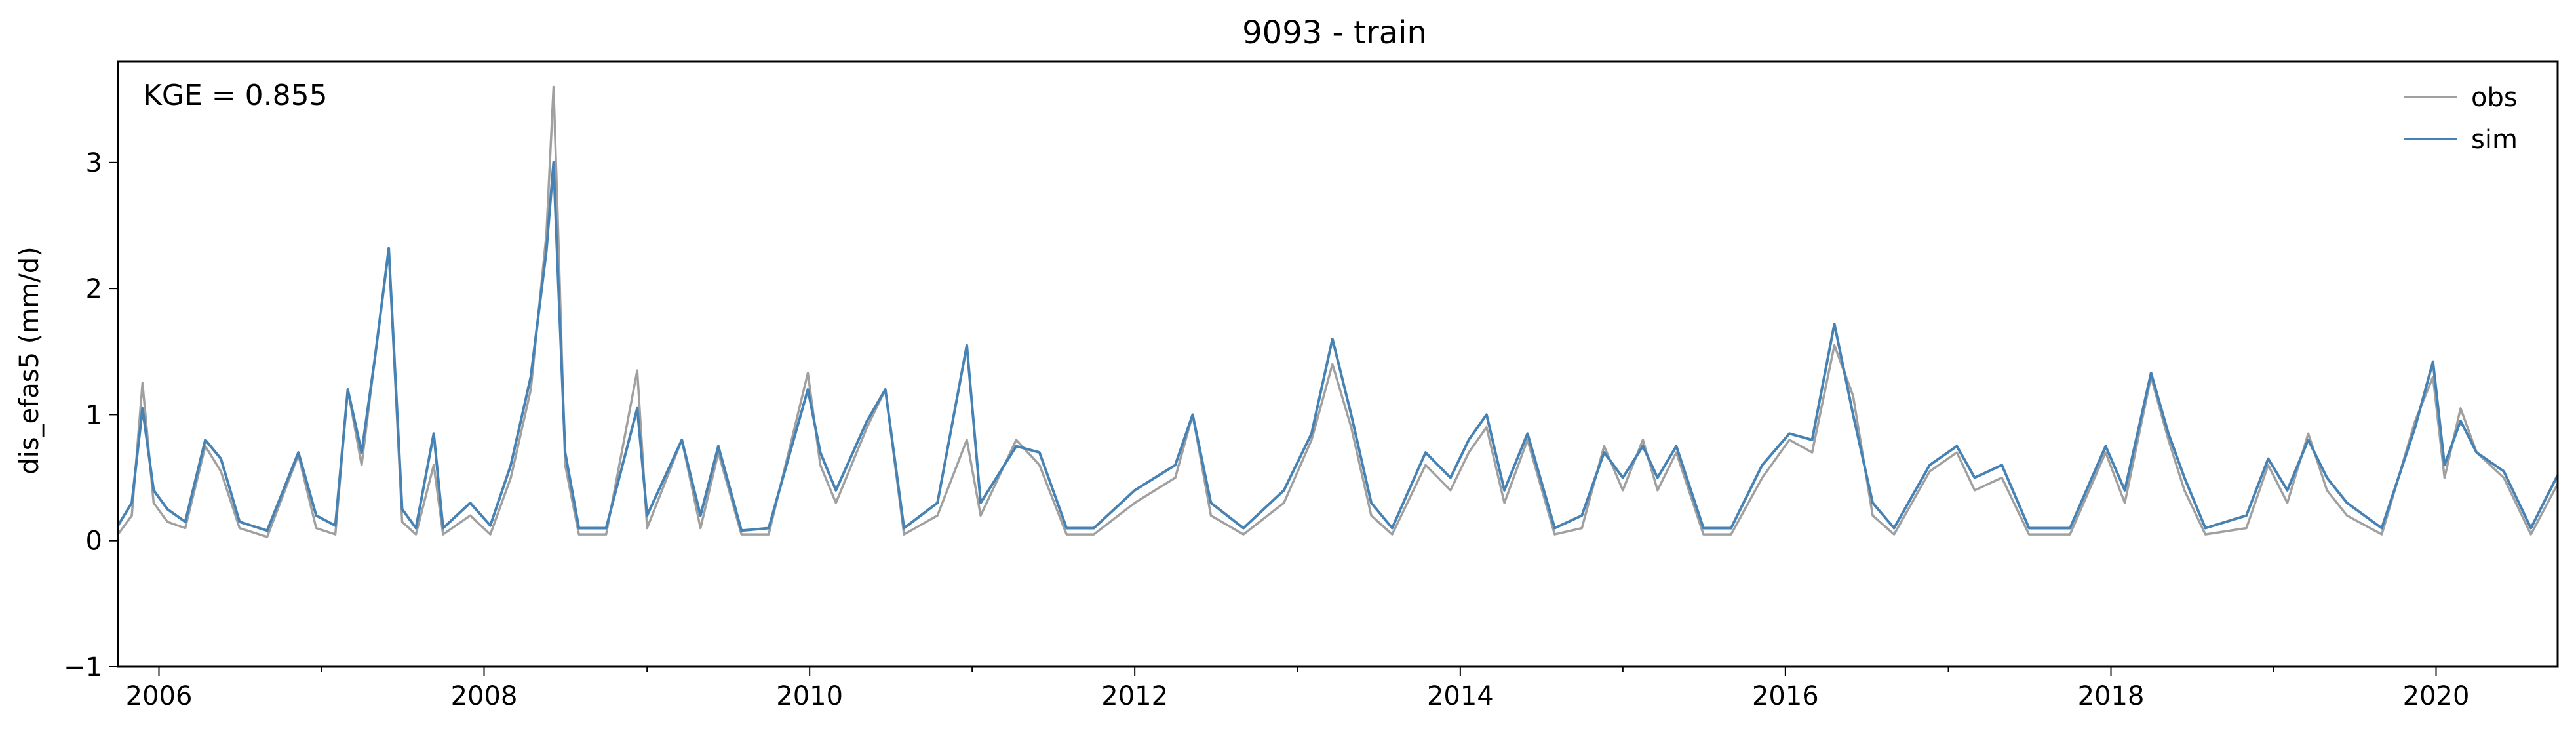  What do you see at coordinates (29, 361) in the screenshot?
I see `y-axis-title: dis_efas5 (mm/d)` at bounding box center [29, 361].